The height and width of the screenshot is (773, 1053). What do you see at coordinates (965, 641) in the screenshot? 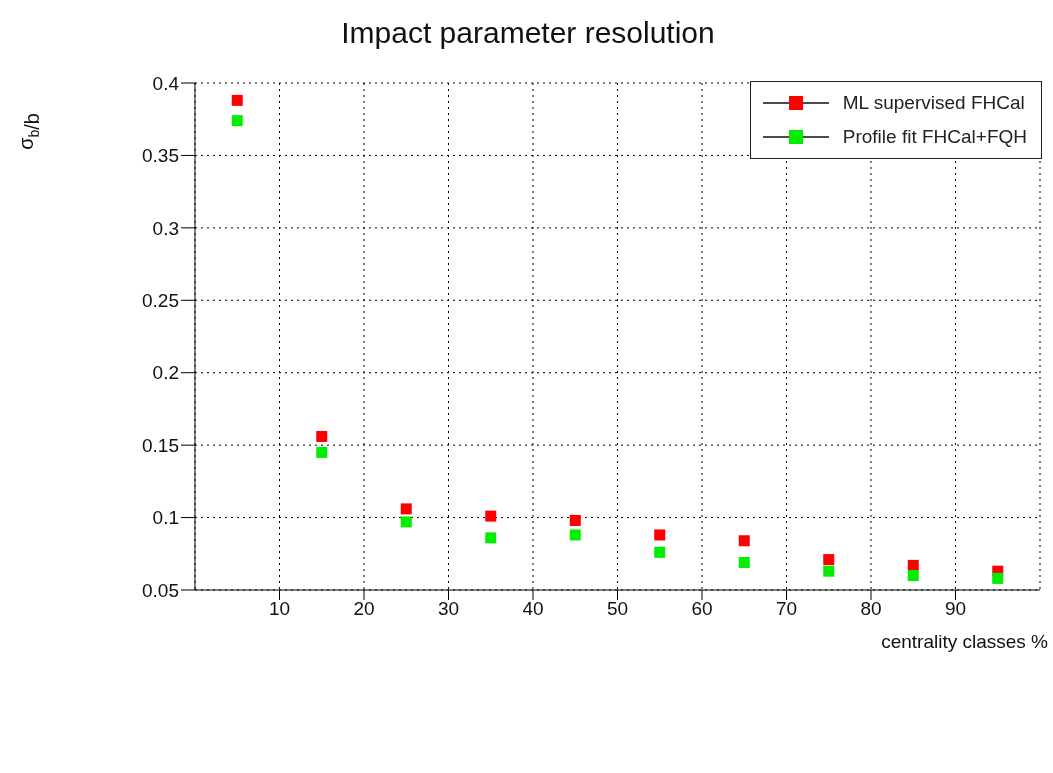
I see `x-axis-title: centrality classes %` at bounding box center [965, 641].